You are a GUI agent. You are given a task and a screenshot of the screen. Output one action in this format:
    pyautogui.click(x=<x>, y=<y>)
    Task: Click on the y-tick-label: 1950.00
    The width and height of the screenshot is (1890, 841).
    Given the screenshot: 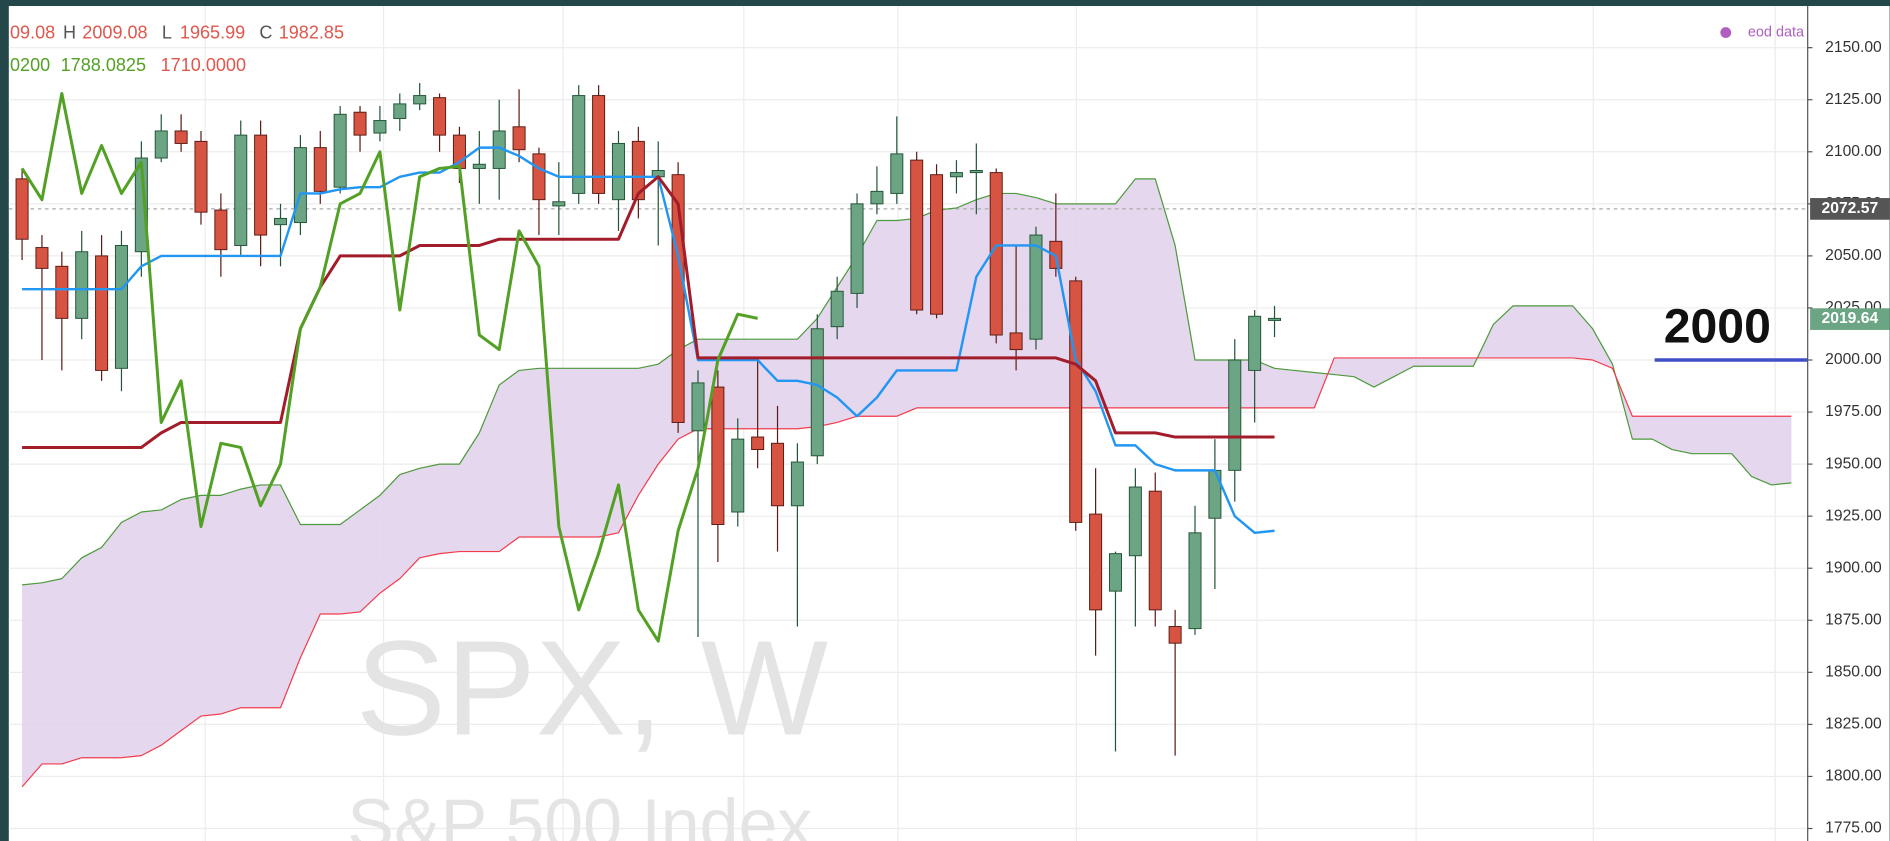 What is the action you would take?
    pyautogui.click(x=1853, y=463)
    